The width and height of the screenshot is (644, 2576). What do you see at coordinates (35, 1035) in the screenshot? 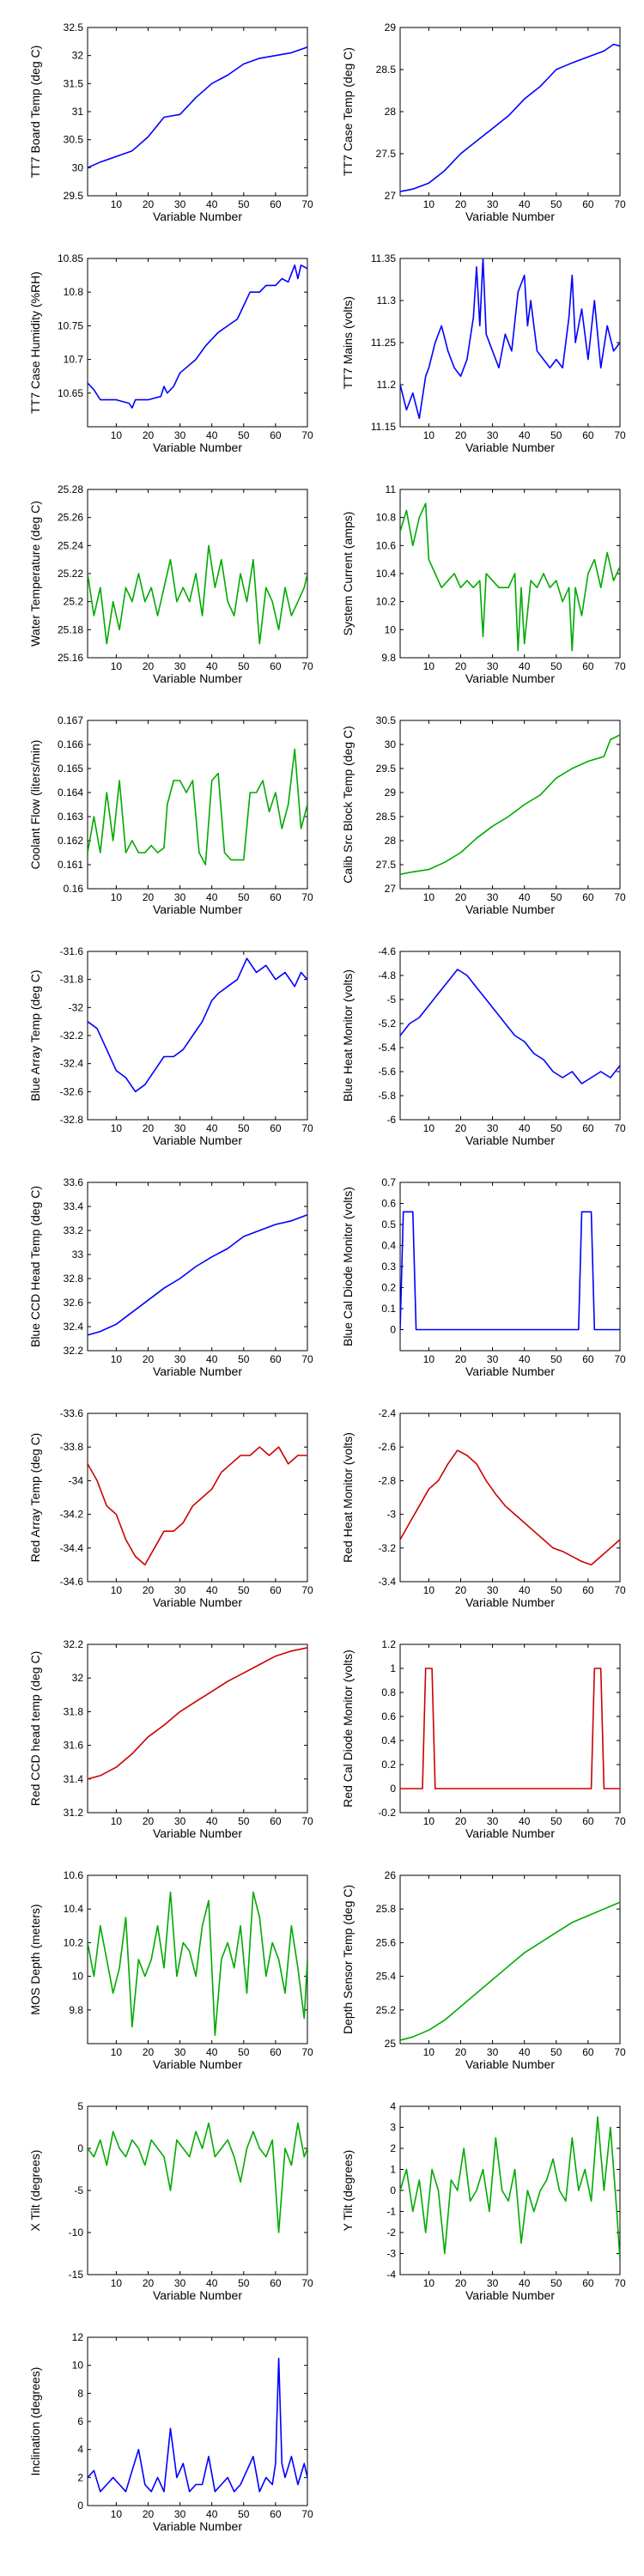
I see `y-axis-label: Blue Array Temp (deg C)` at bounding box center [35, 1035].